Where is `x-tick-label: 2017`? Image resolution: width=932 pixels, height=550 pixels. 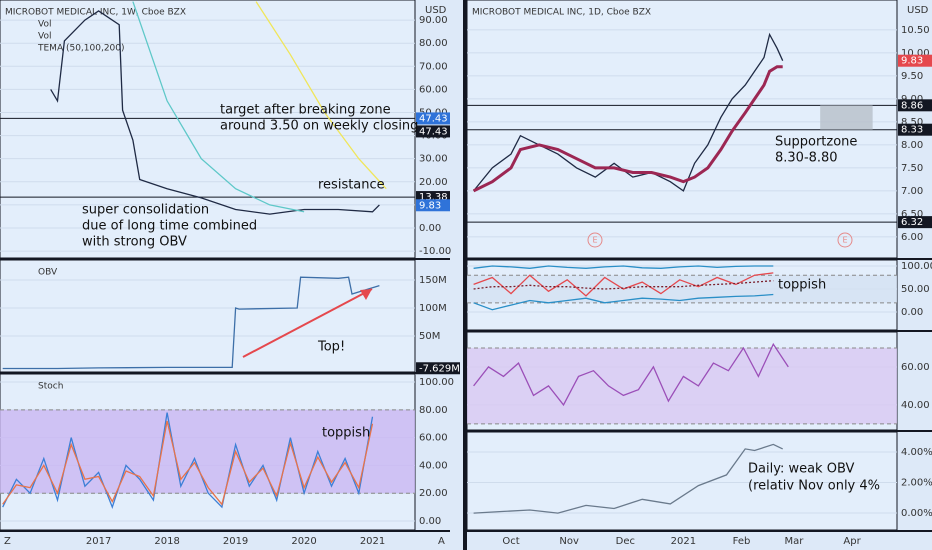 x-tick-label: 2017 is located at coordinates (98, 541).